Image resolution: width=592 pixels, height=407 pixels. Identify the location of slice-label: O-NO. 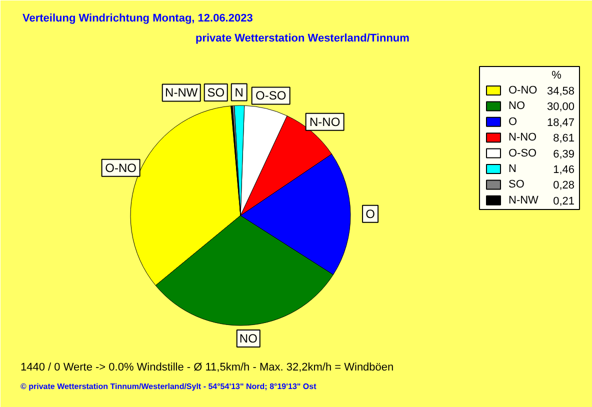
(120, 167).